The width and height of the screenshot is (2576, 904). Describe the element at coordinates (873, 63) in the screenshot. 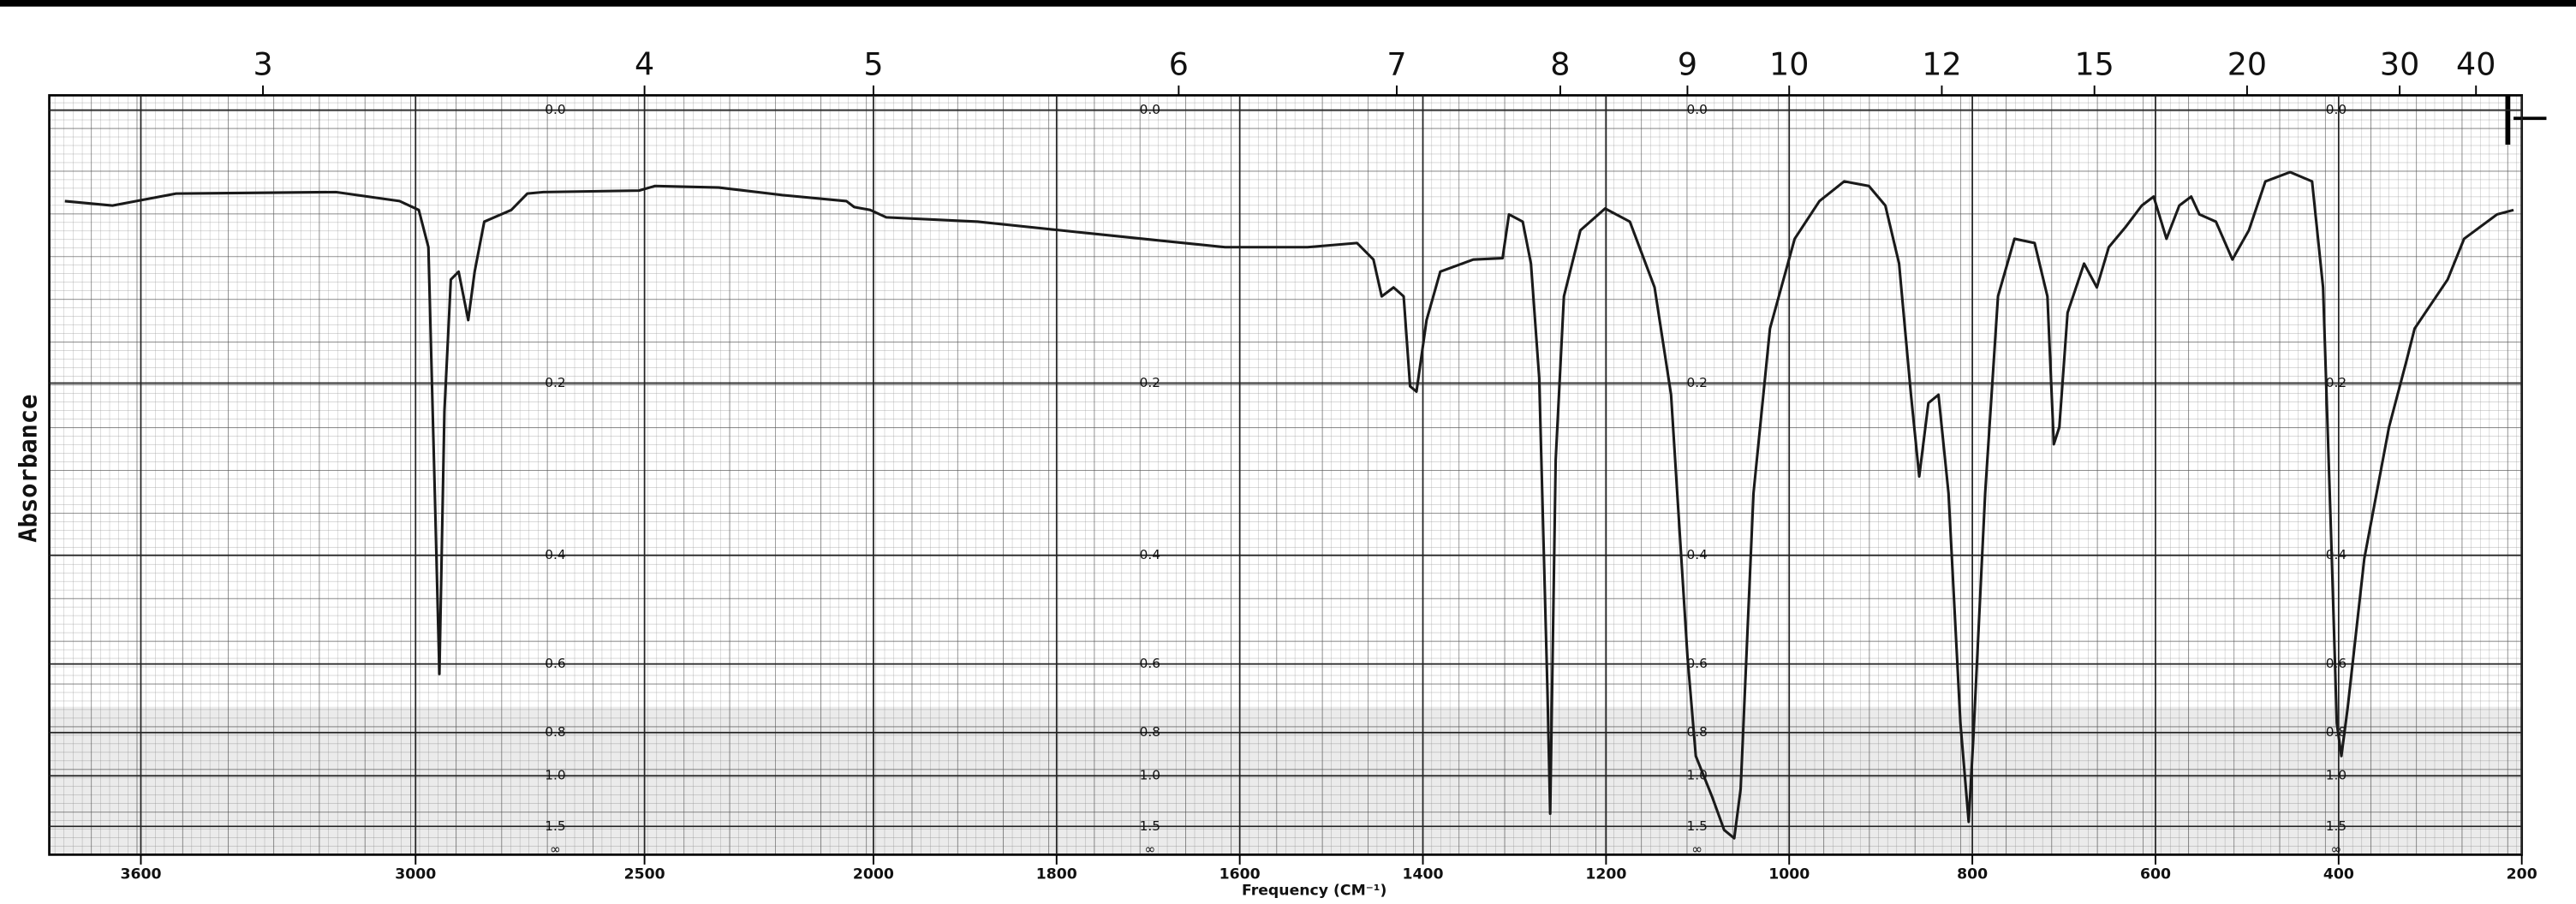

I see `top-tick-label: 5` at that location.